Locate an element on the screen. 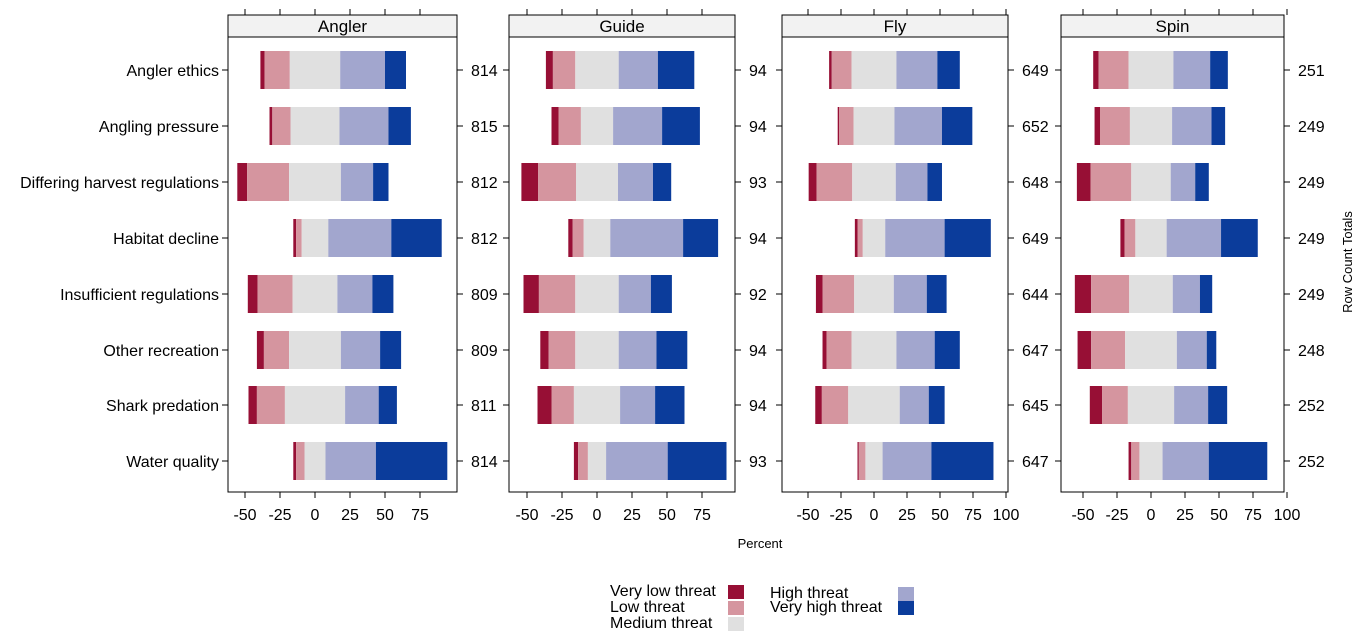 The image size is (1364, 638). legend-label-very-high: Very high threat is located at coordinates (826, 607).